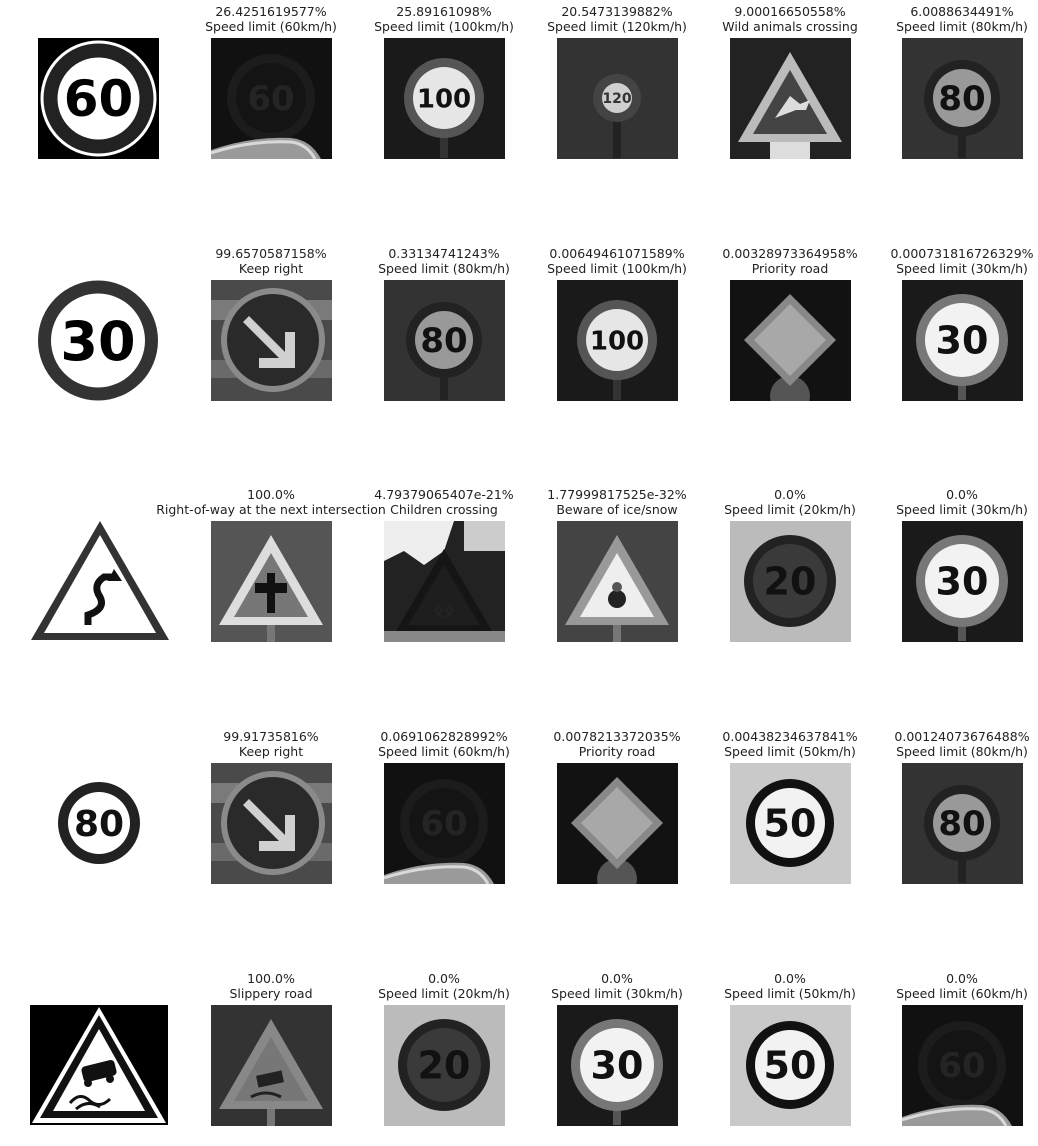 The width and height of the screenshot is (1038, 1146). I want to click on prediction-label: Right-of-way at the next intersection, so click(271, 509).